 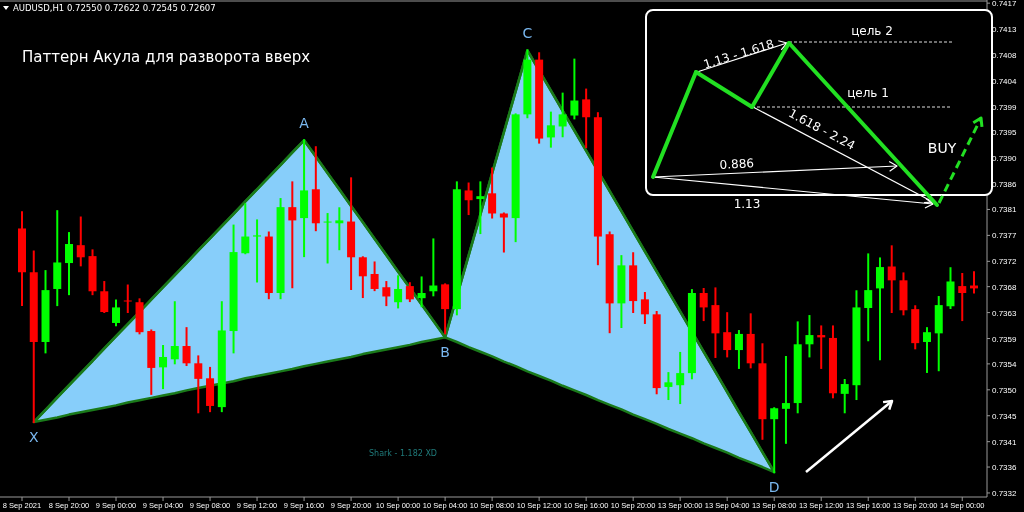 What do you see at coordinates (114, 8) in the screenshot?
I see `annotation: AUDUSD,H1 0.72550 0.72622 0.72545 0.72607` at bounding box center [114, 8].